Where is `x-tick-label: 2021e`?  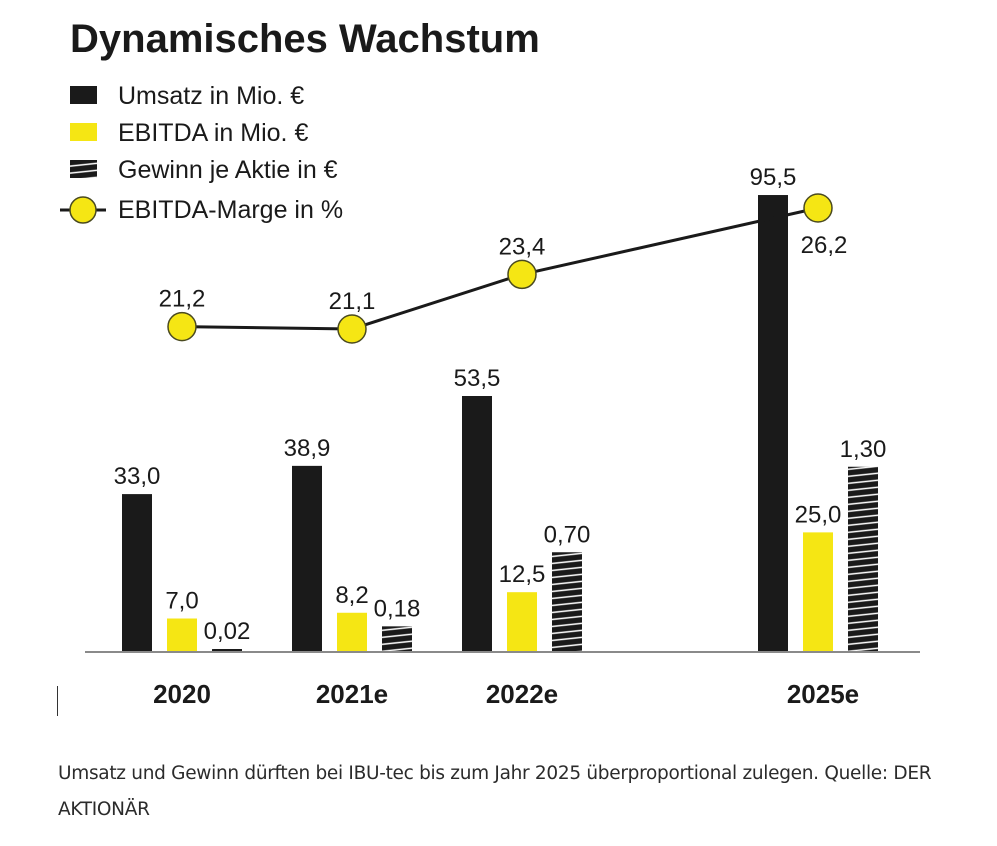
x-tick-label: 2021e is located at coordinates (352, 694).